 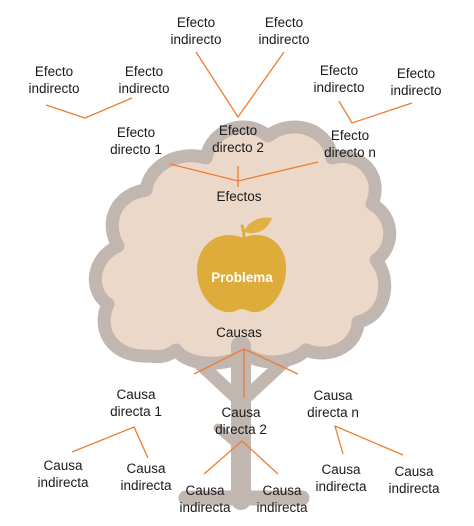 What do you see at coordinates (284, 31) in the screenshot?
I see `indirect-effect-2: Efecto indirecto` at bounding box center [284, 31].